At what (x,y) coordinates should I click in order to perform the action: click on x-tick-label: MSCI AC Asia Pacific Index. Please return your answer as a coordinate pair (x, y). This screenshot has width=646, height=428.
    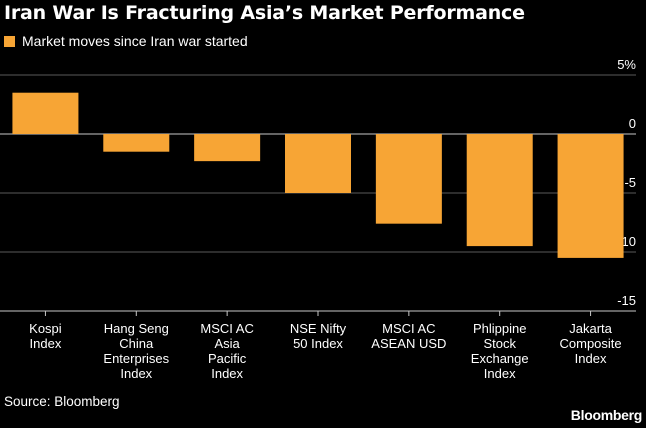
    Looking at the image, I should click on (226, 351).